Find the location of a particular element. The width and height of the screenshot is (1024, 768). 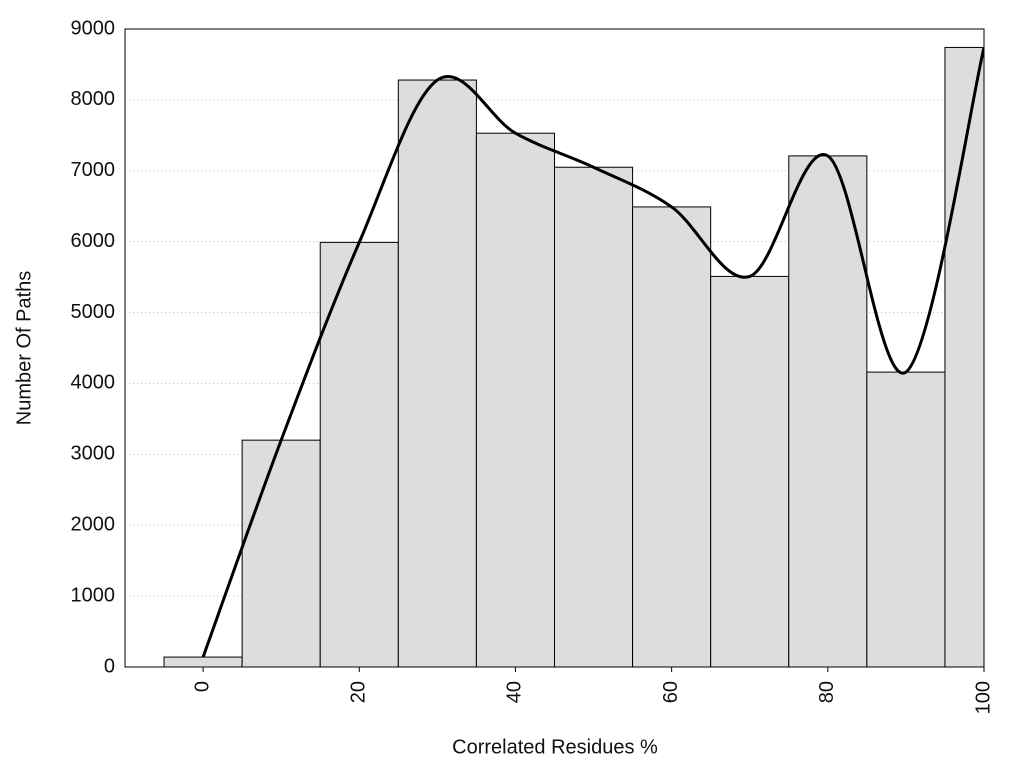

y-tick-label: 8000 is located at coordinates (93, 99).